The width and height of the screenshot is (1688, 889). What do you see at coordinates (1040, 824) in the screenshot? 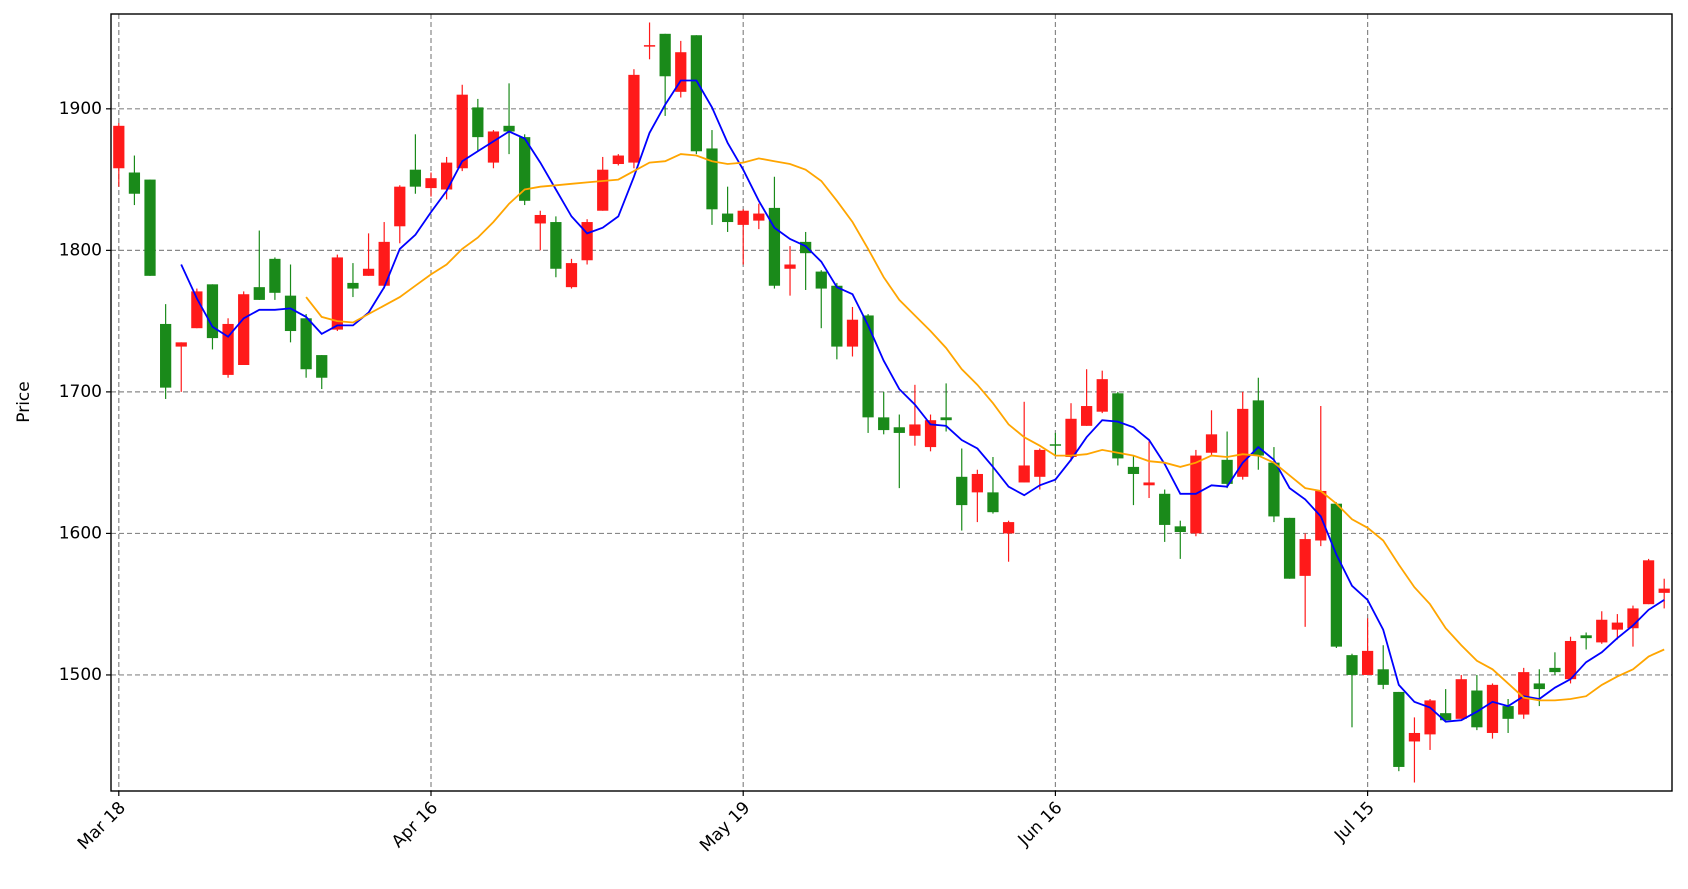
I see `x-tick-label: Jun 16` at bounding box center [1040, 824].